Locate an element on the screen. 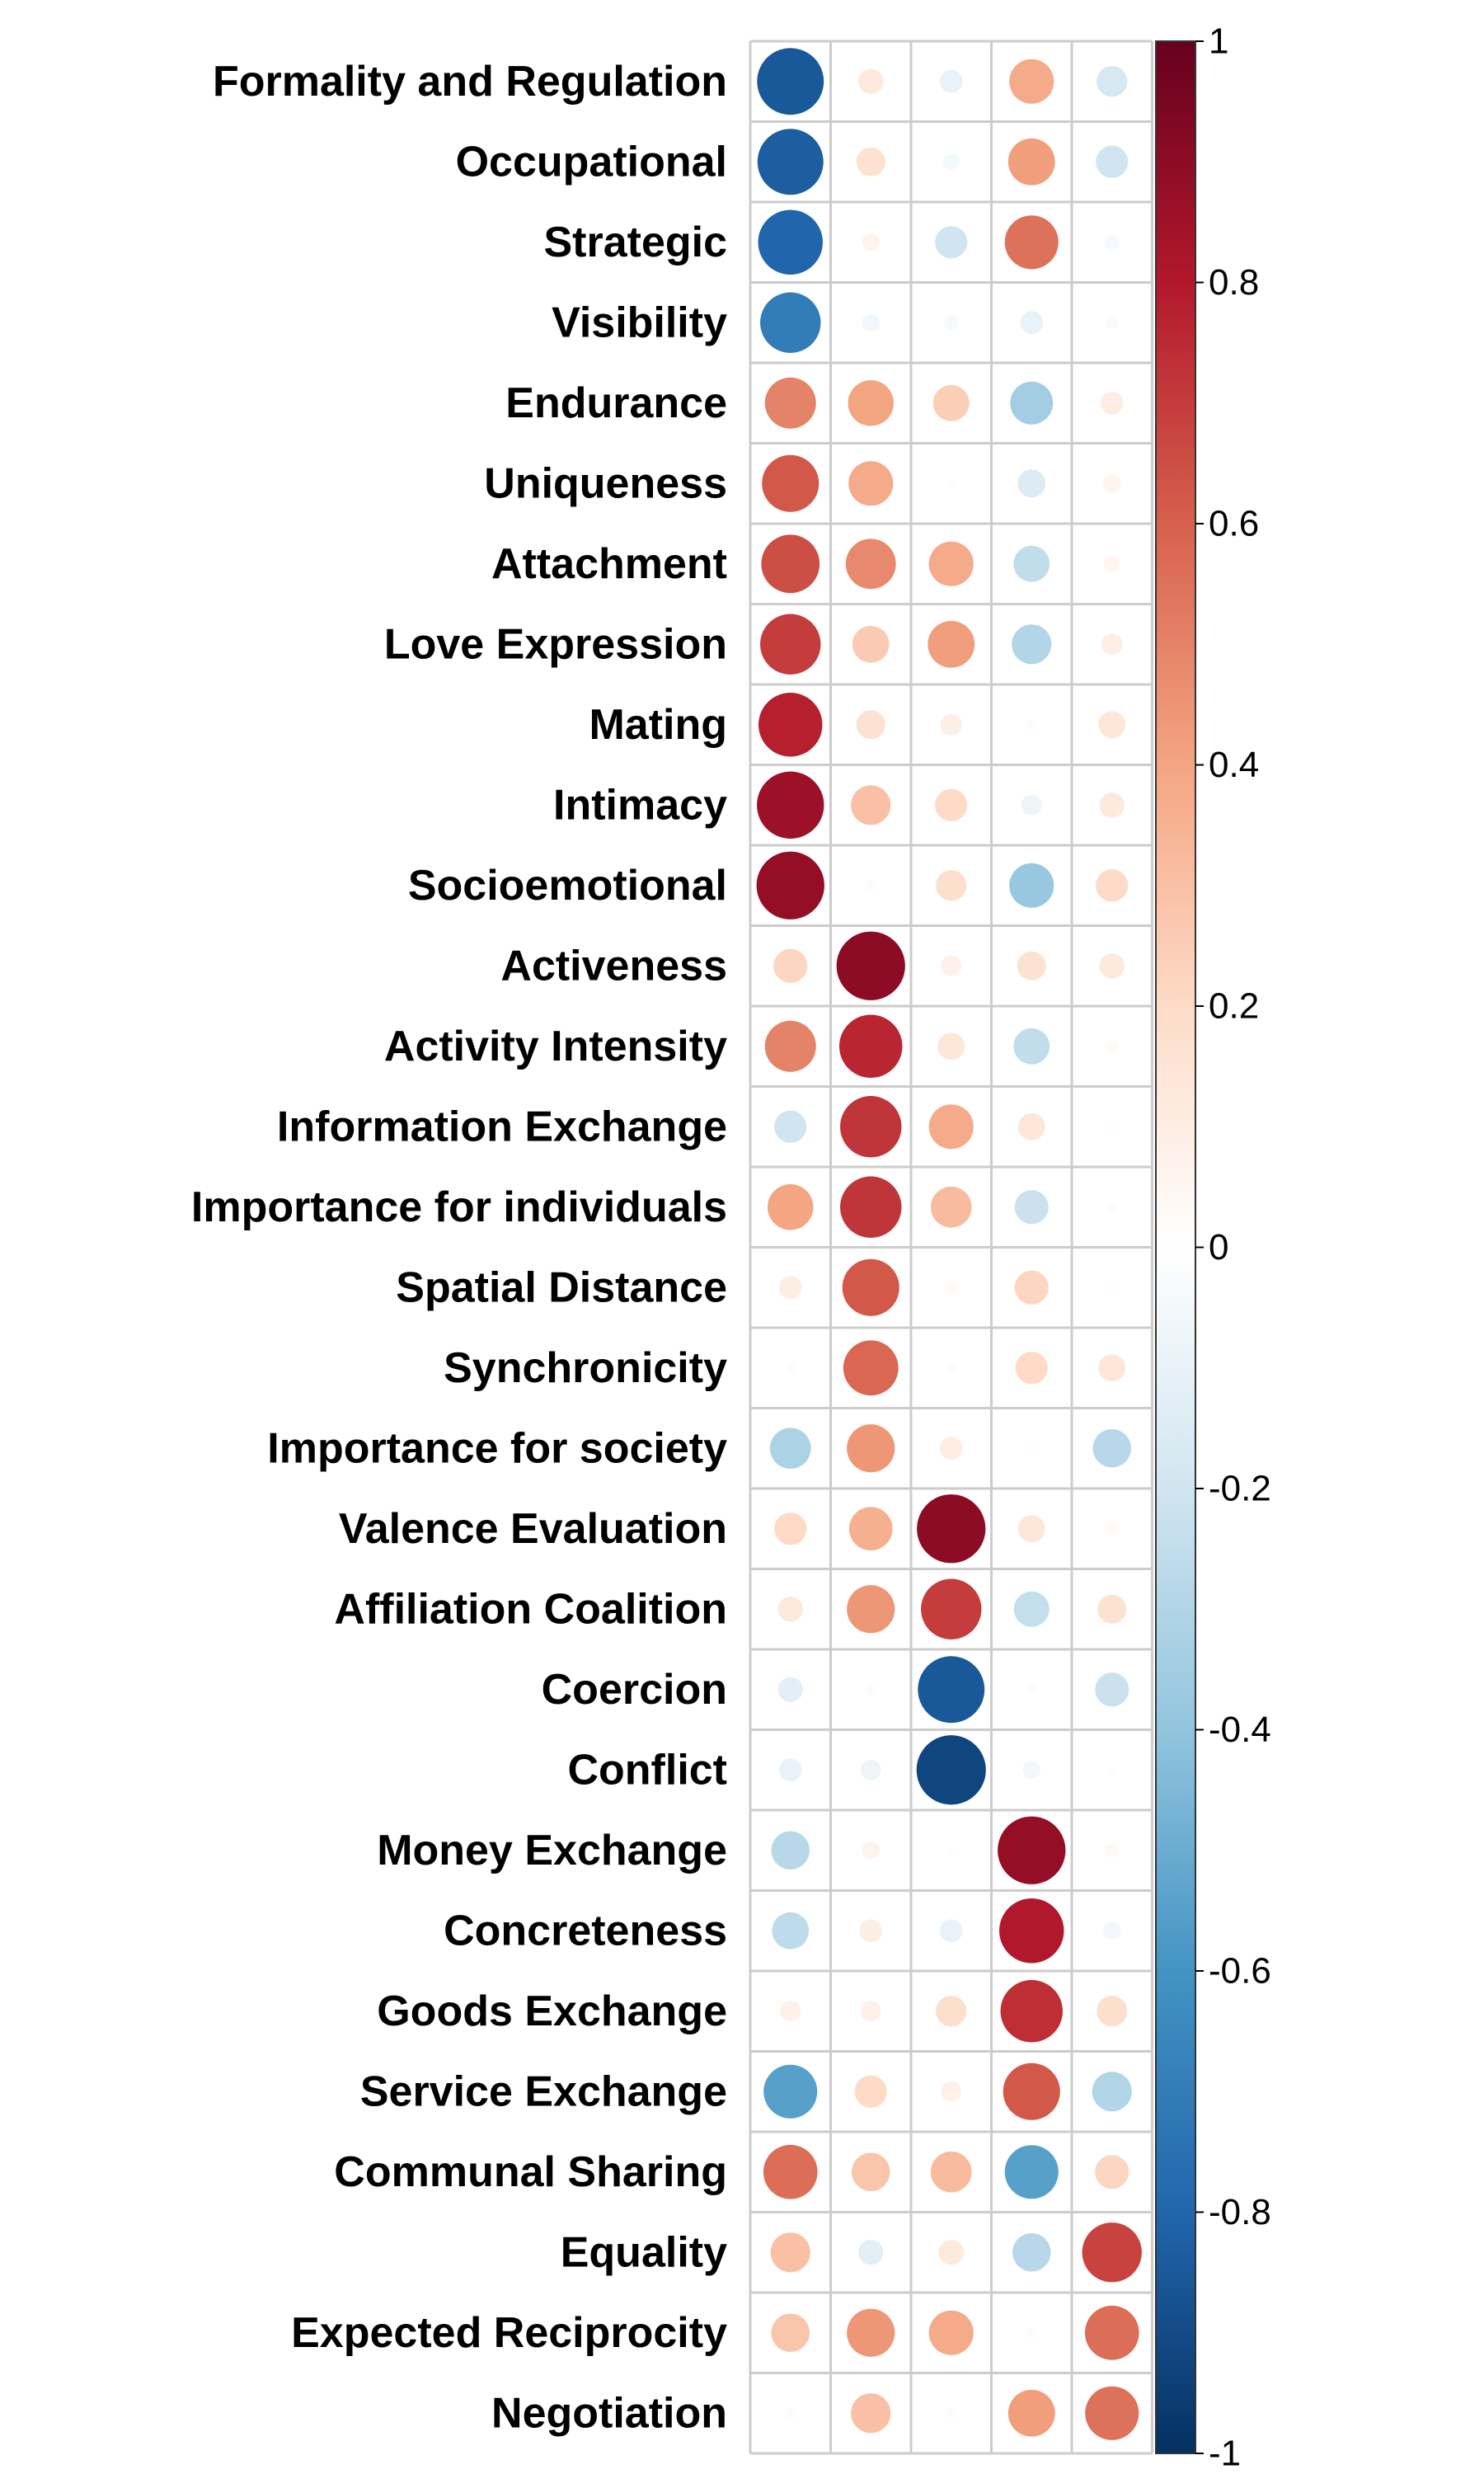  colorbar-tick-label: -1 is located at coordinates (1225, 2454).